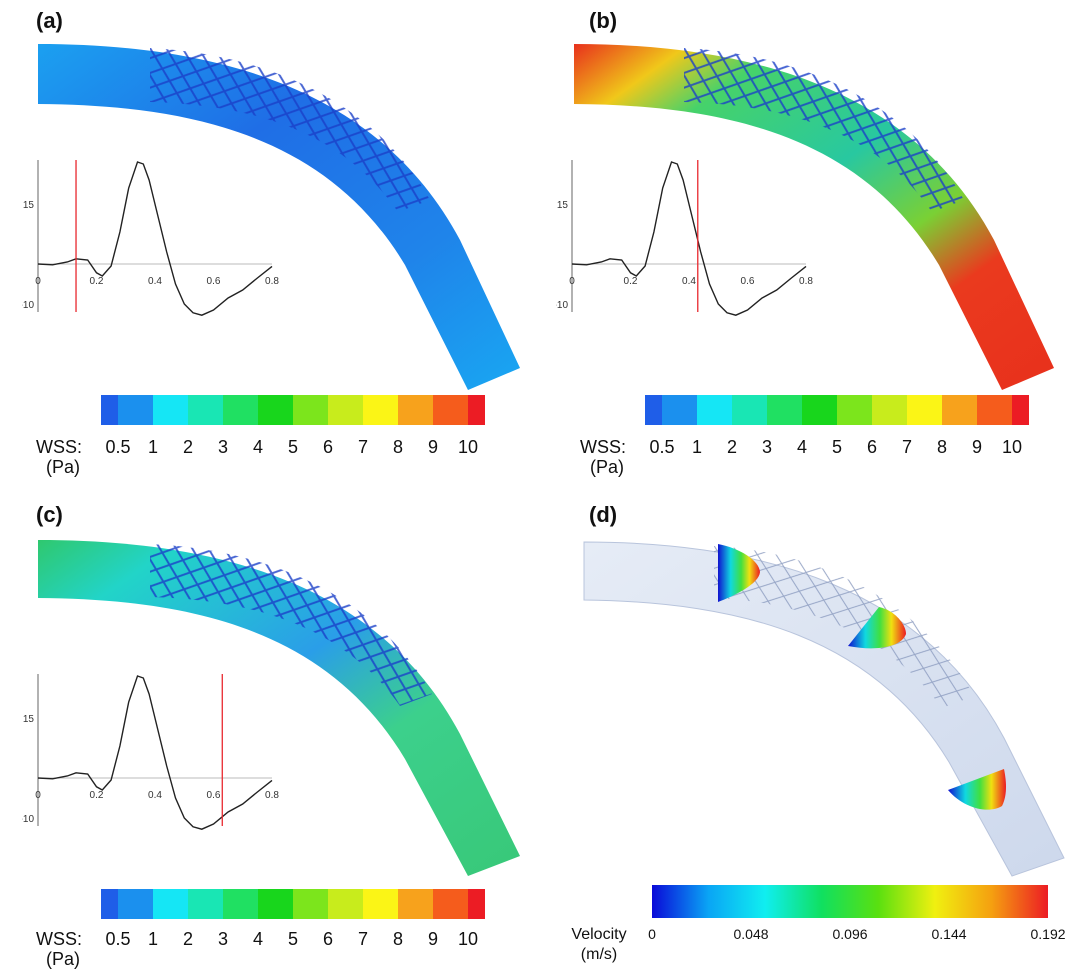  I want to click on velocity-gradient, so click(850, 901).